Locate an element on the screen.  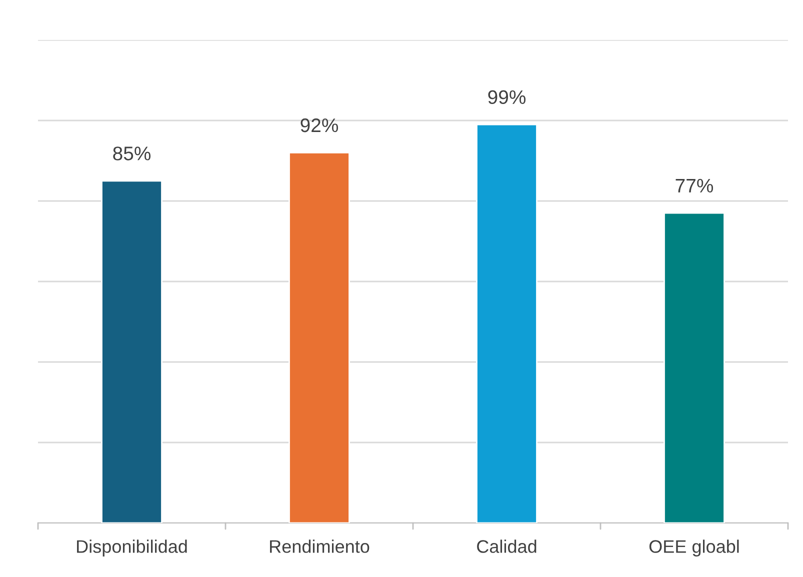
x-tick-label: Rendimiento is located at coordinates (320, 546).